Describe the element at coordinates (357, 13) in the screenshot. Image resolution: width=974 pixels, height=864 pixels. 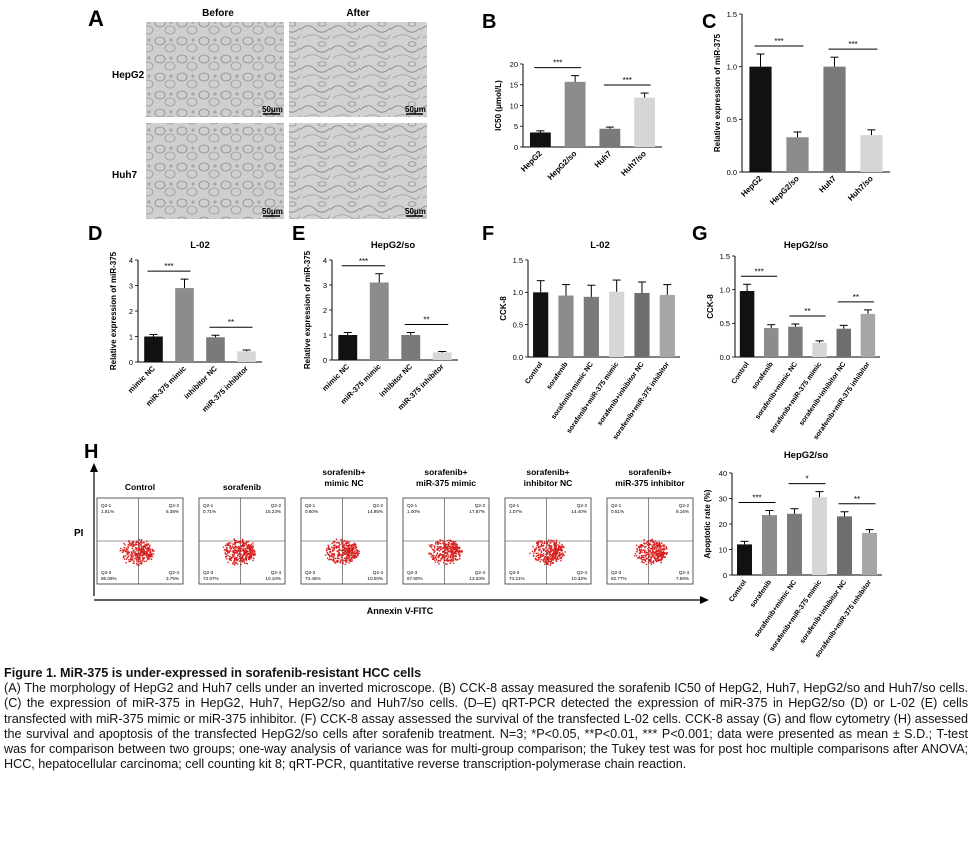
I see `col-label-after: After` at that location.